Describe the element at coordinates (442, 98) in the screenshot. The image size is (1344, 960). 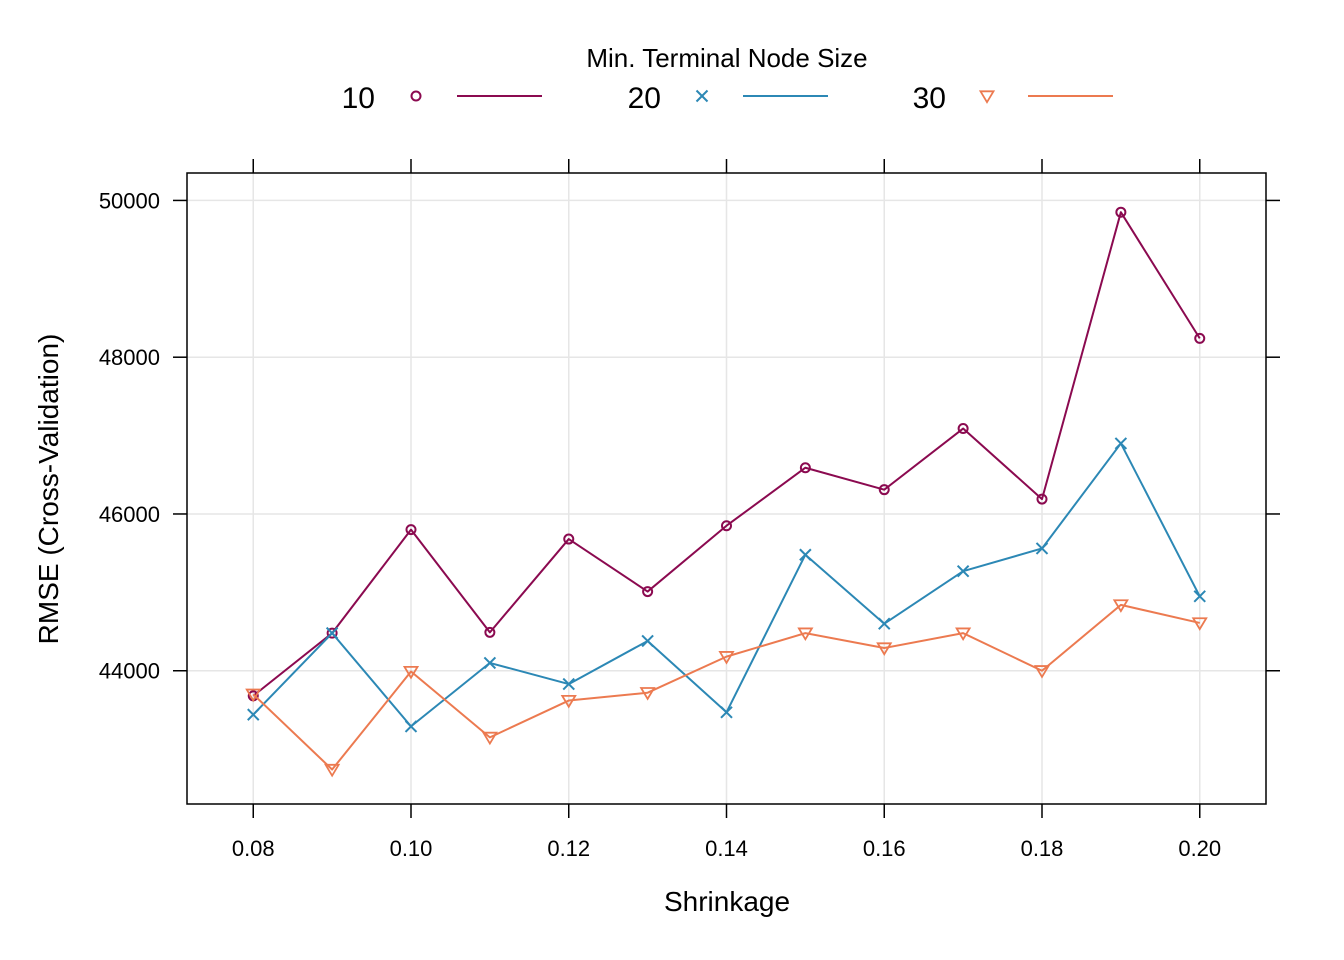
I see `legend-item-10: 10` at that location.